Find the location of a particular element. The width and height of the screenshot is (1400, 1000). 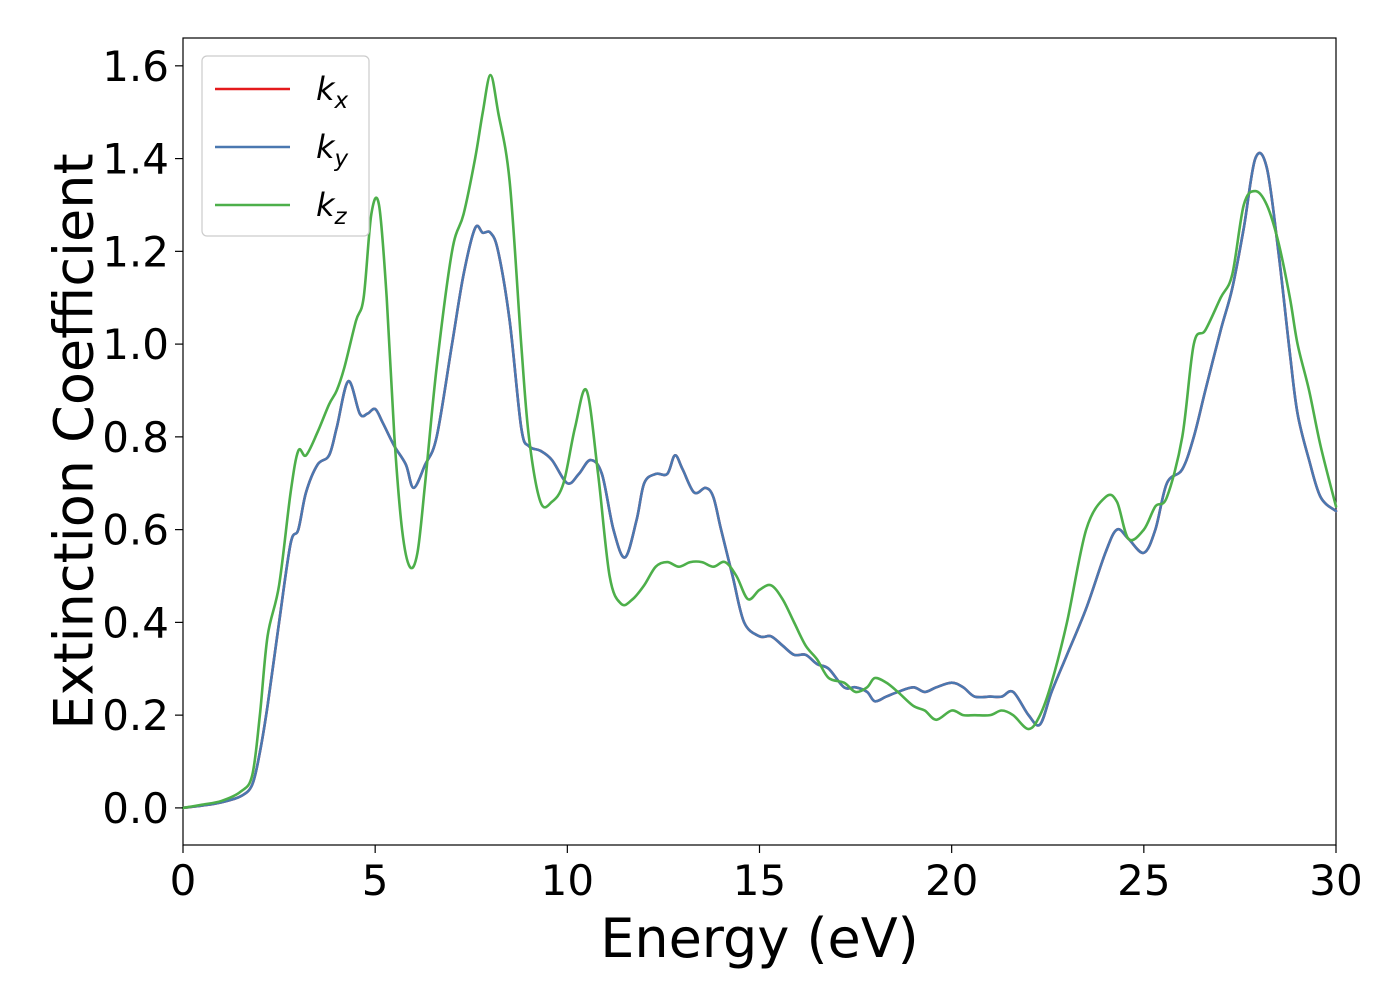

x-tick-label: 0 is located at coordinates (183, 880).